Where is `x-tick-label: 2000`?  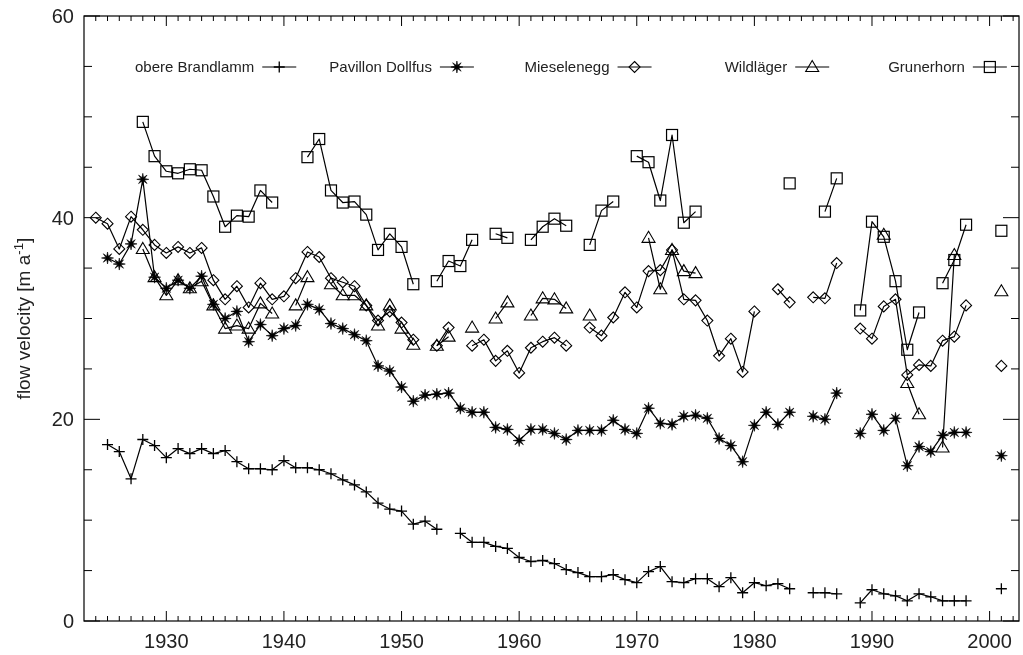
x-tick-label: 2000 is located at coordinates (989, 641).